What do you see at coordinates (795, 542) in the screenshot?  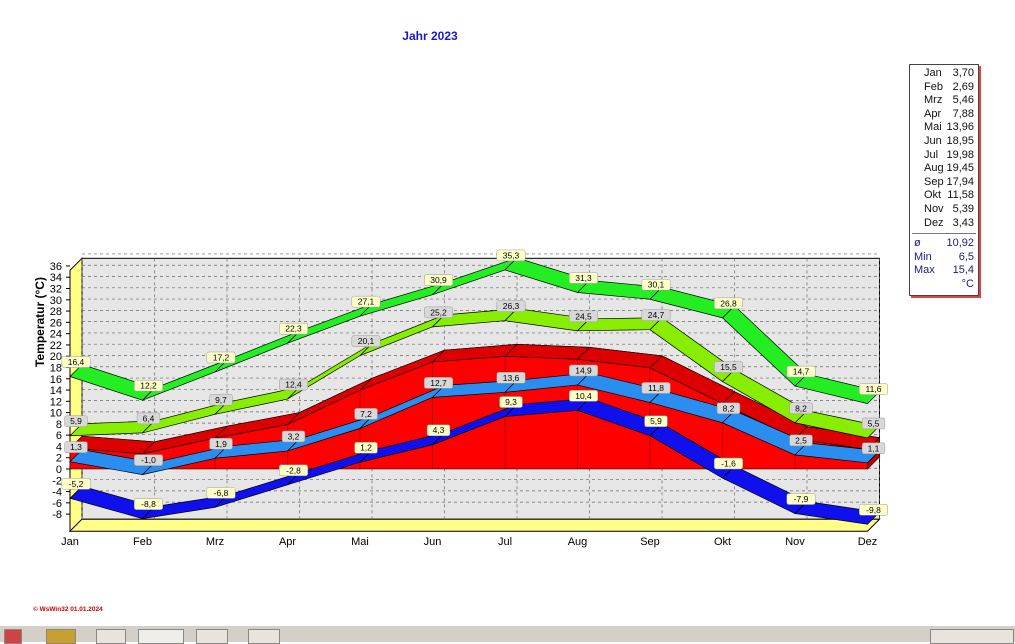 I see `x-tick-label: Nov` at bounding box center [795, 542].